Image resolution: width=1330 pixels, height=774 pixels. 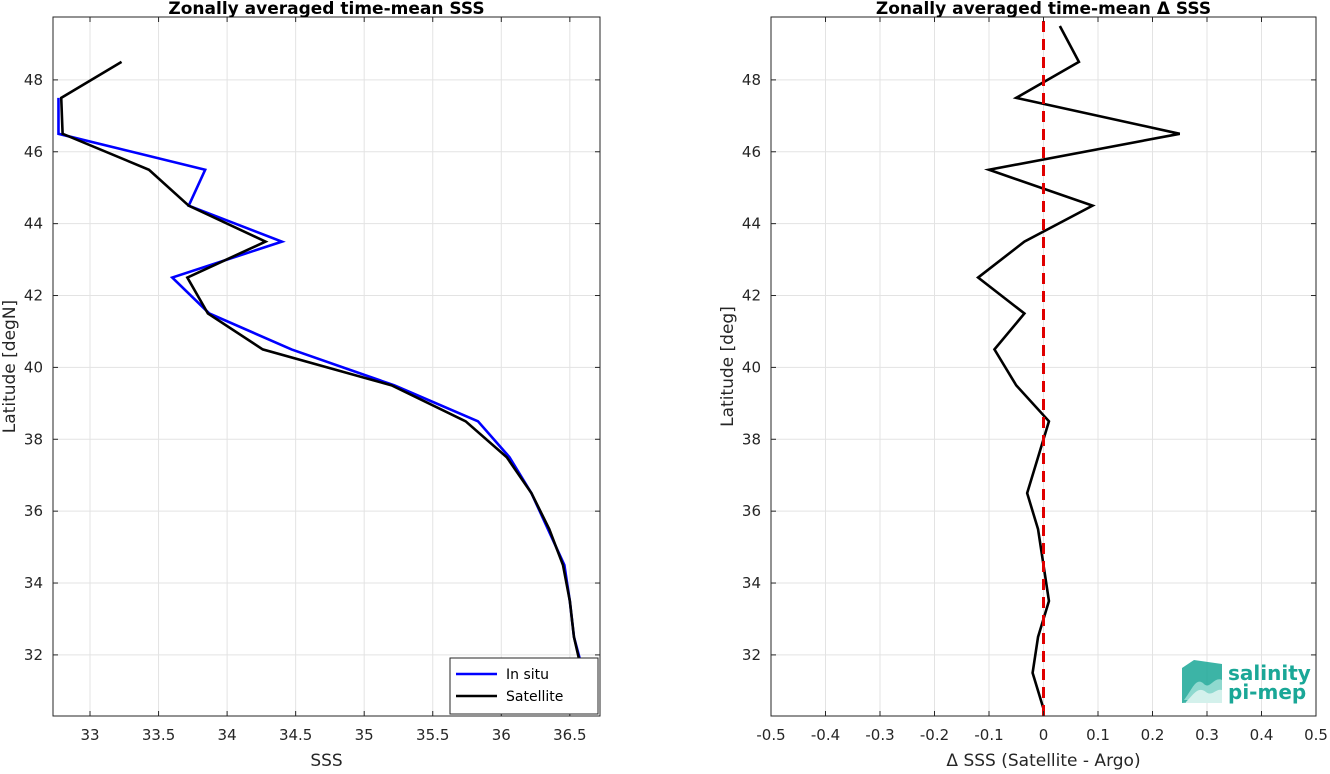 I want to click on x-tick-label: 0.1, so click(x=1098, y=735).